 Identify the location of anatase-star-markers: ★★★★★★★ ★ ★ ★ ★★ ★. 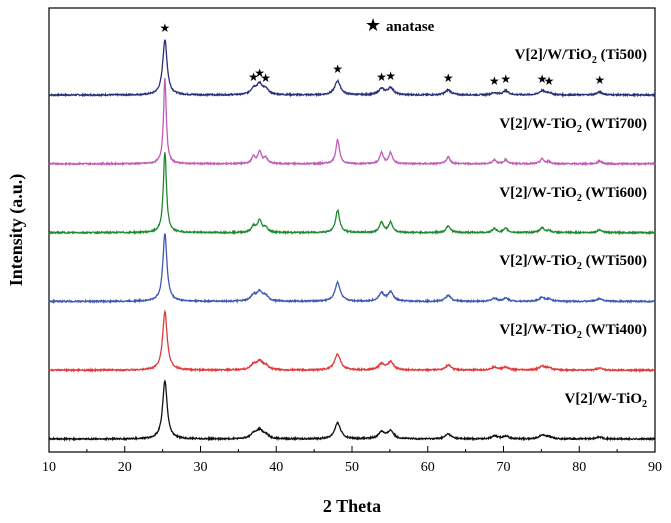
(383, 54).